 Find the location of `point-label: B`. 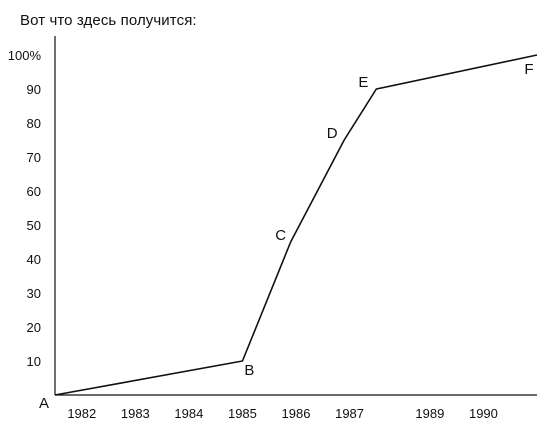

point-label: B is located at coordinates (249, 370).